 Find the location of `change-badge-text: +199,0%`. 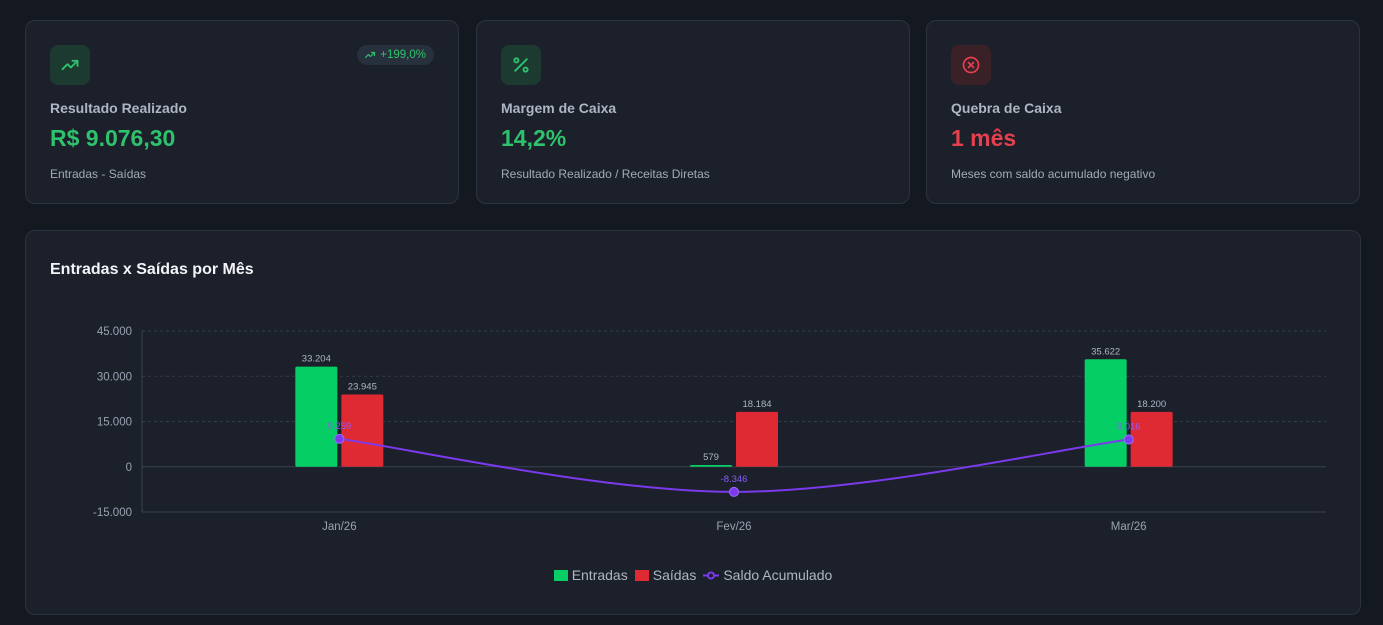

change-badge-text: +199,0% is located at coordinates (403, 55).